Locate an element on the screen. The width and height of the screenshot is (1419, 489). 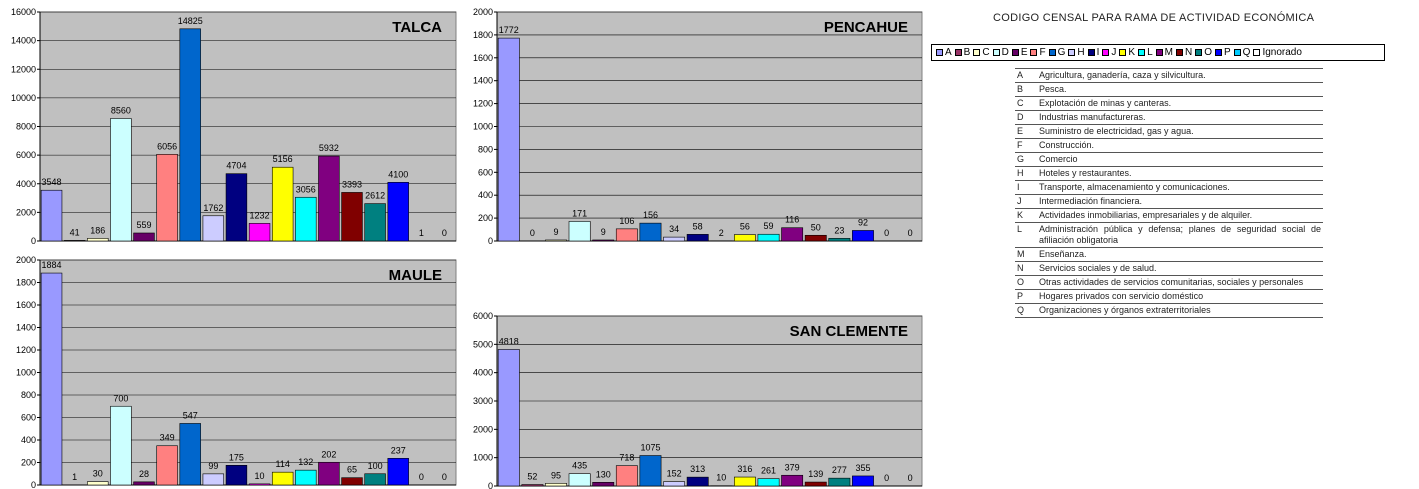
legend-item: Q is located at coordinates (1242, 52).